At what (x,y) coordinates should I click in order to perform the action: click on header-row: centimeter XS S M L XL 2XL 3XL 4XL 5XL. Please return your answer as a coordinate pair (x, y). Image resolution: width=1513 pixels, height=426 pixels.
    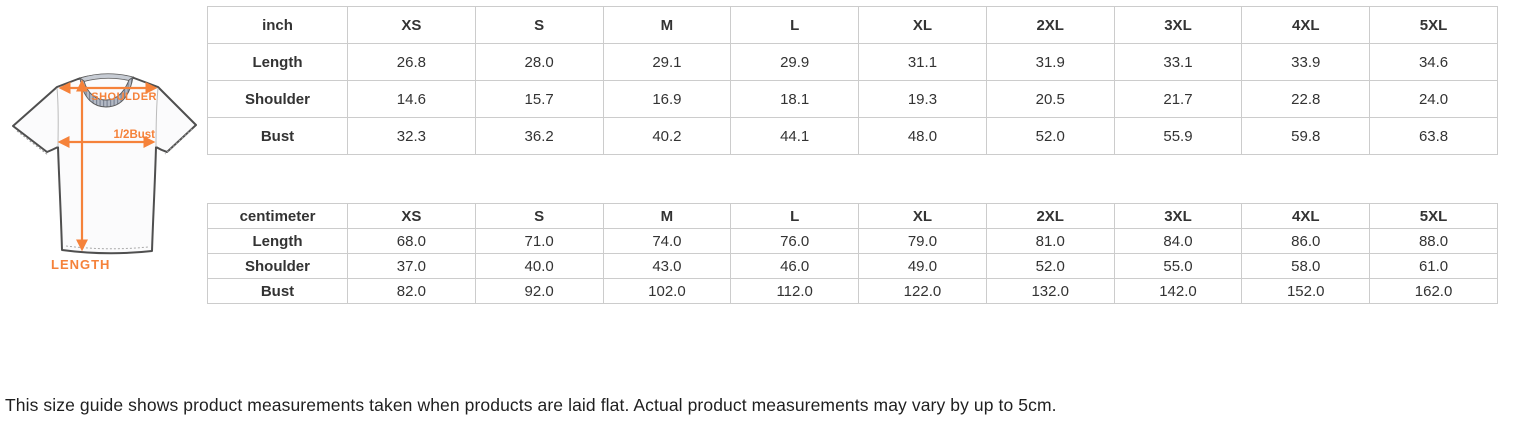
    Looking at the image, I should click on (852, 216).